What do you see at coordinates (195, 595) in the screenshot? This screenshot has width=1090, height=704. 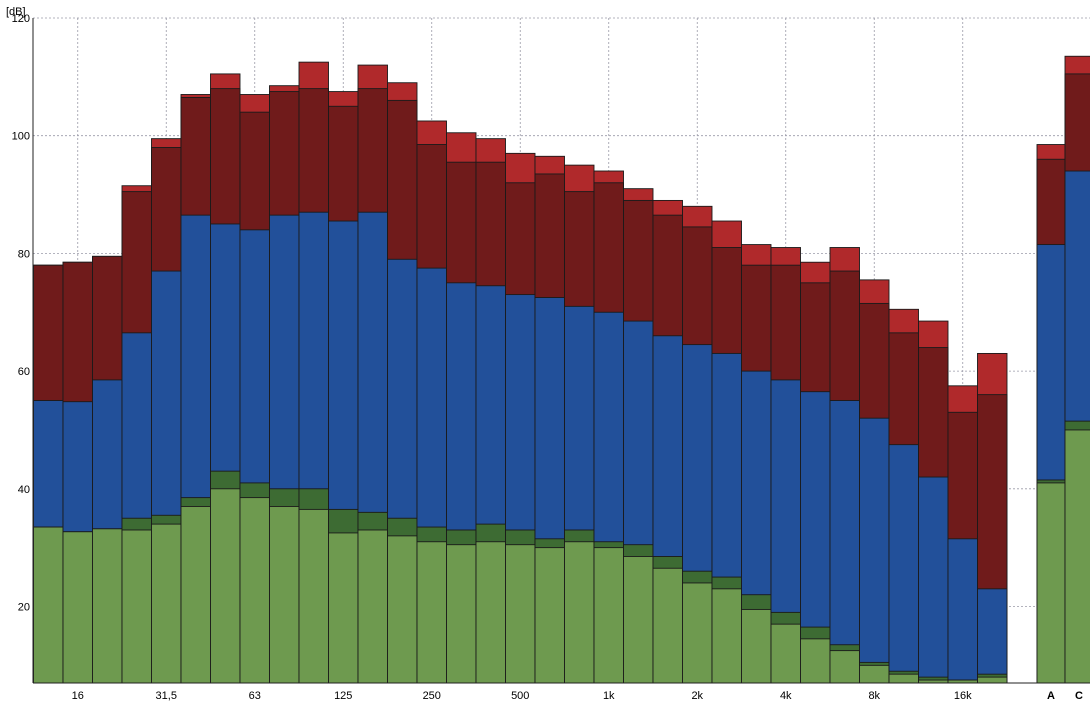 I see `band-bar-5-g-light-segment` at bounding box center [195, 595].